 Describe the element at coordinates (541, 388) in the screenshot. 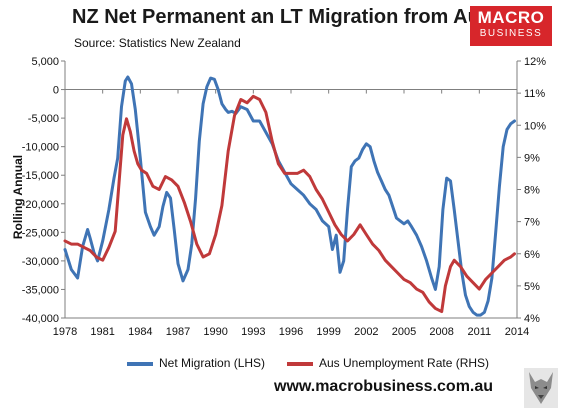

I see `wolf-logo-icon` at that location.